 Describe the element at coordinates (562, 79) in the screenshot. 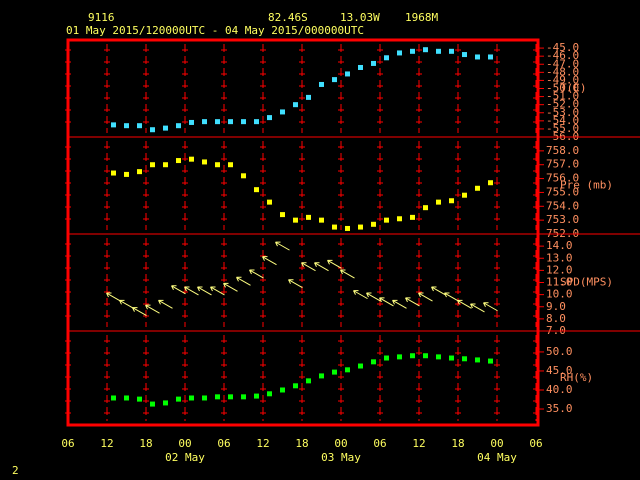

I see `y-tick-label: -49.0` at that location.